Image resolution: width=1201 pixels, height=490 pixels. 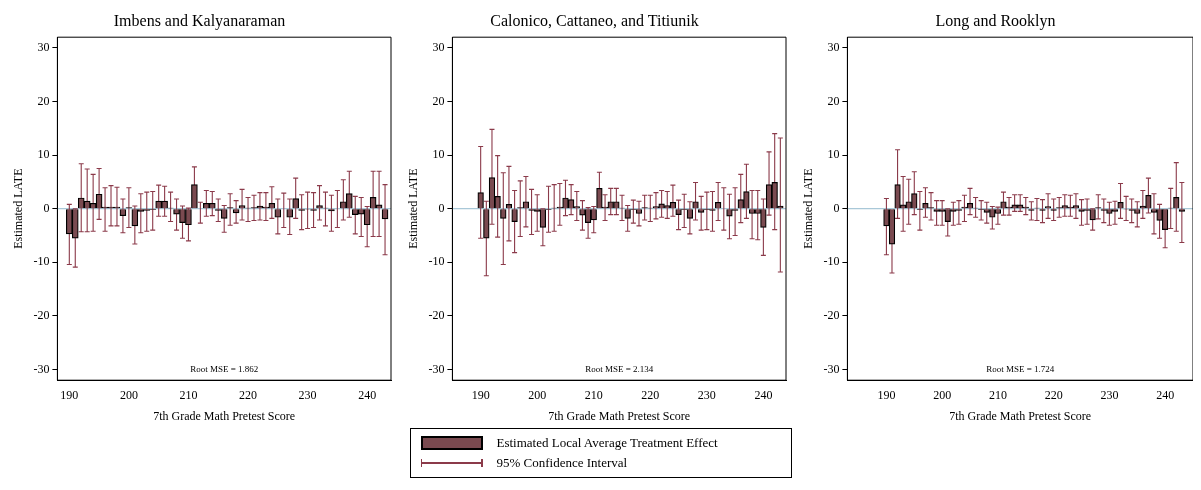 I want to click on annotation: Root MSE = 1.724, so click(x=1020, y=369).